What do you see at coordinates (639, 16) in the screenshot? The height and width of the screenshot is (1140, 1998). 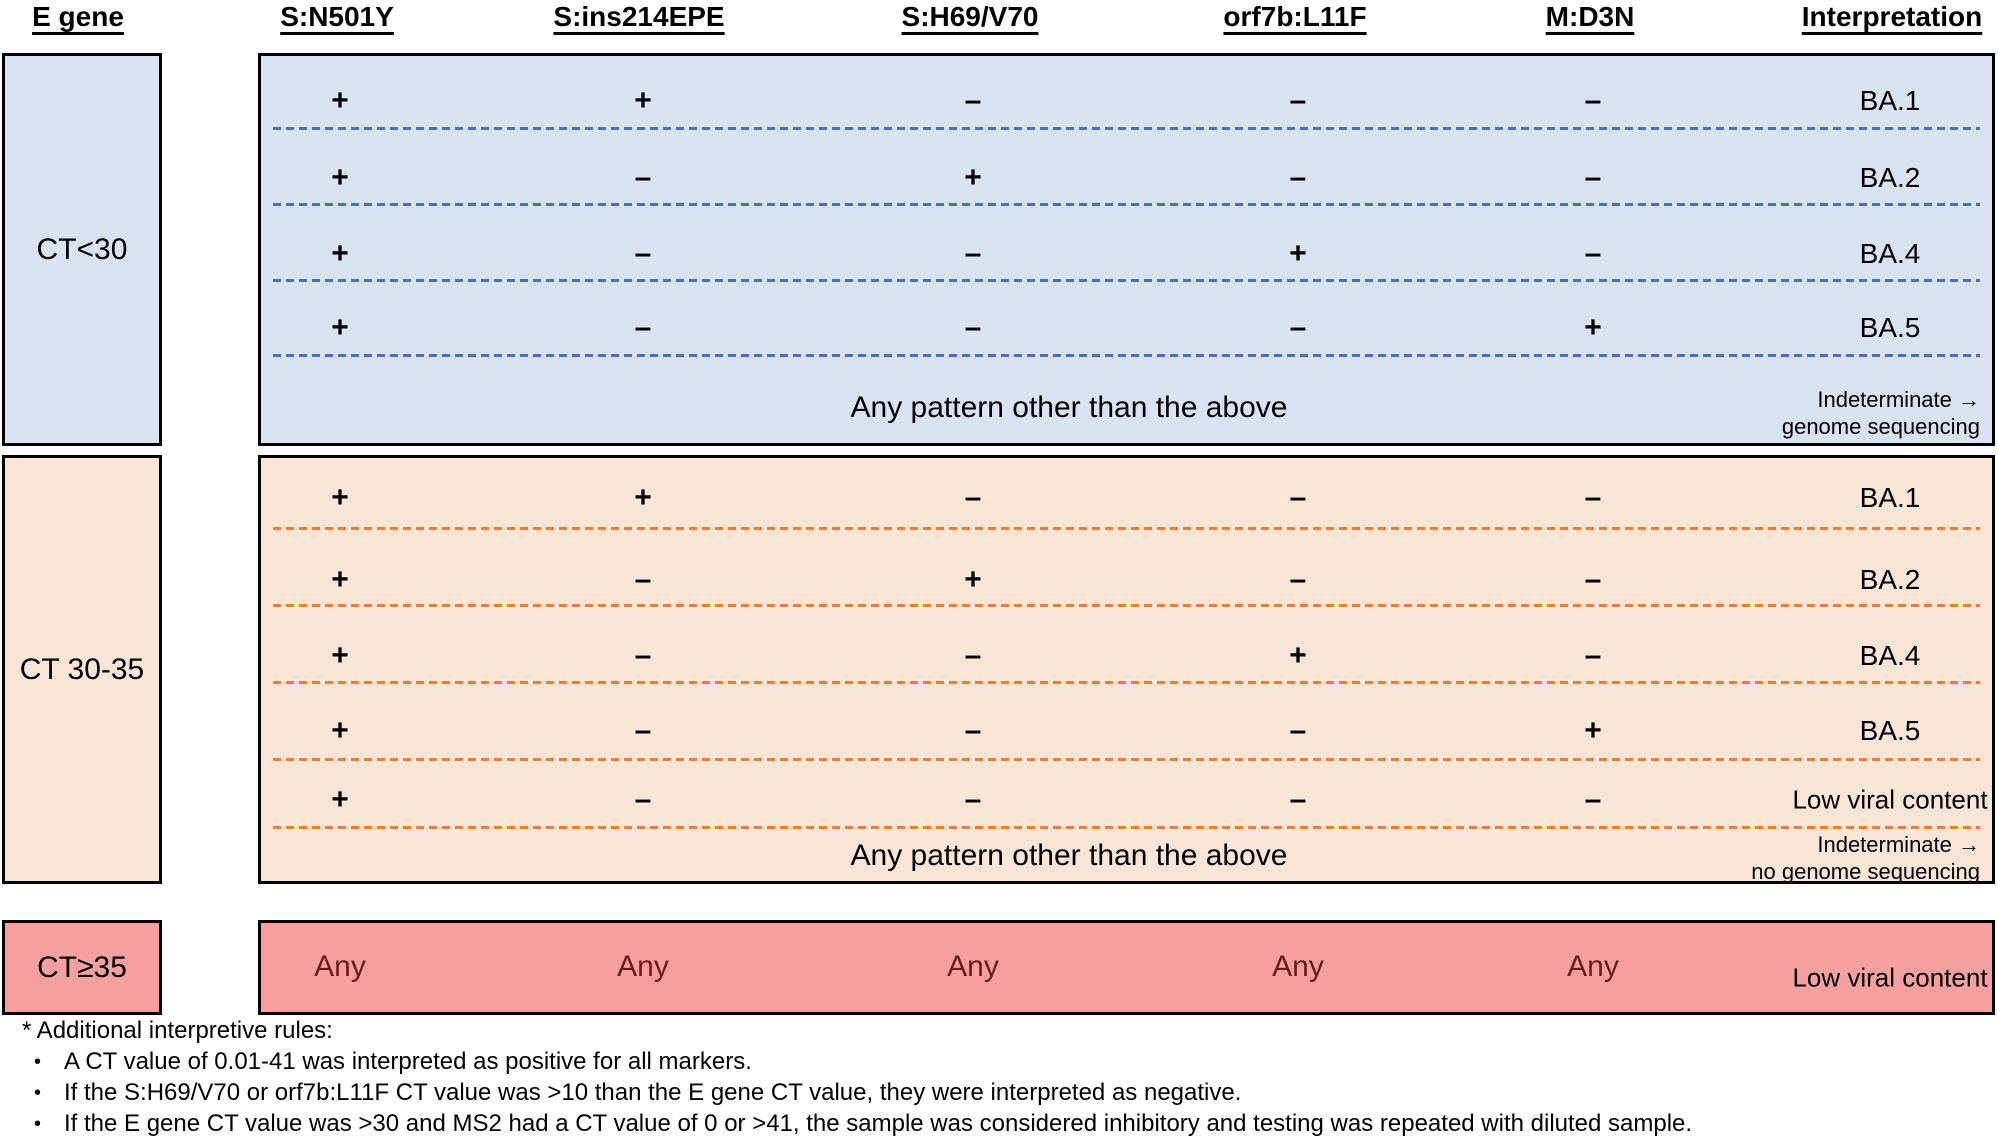 I see `header-s-ins214epe: S:ins214EPE` at bounding box center [639, 16].